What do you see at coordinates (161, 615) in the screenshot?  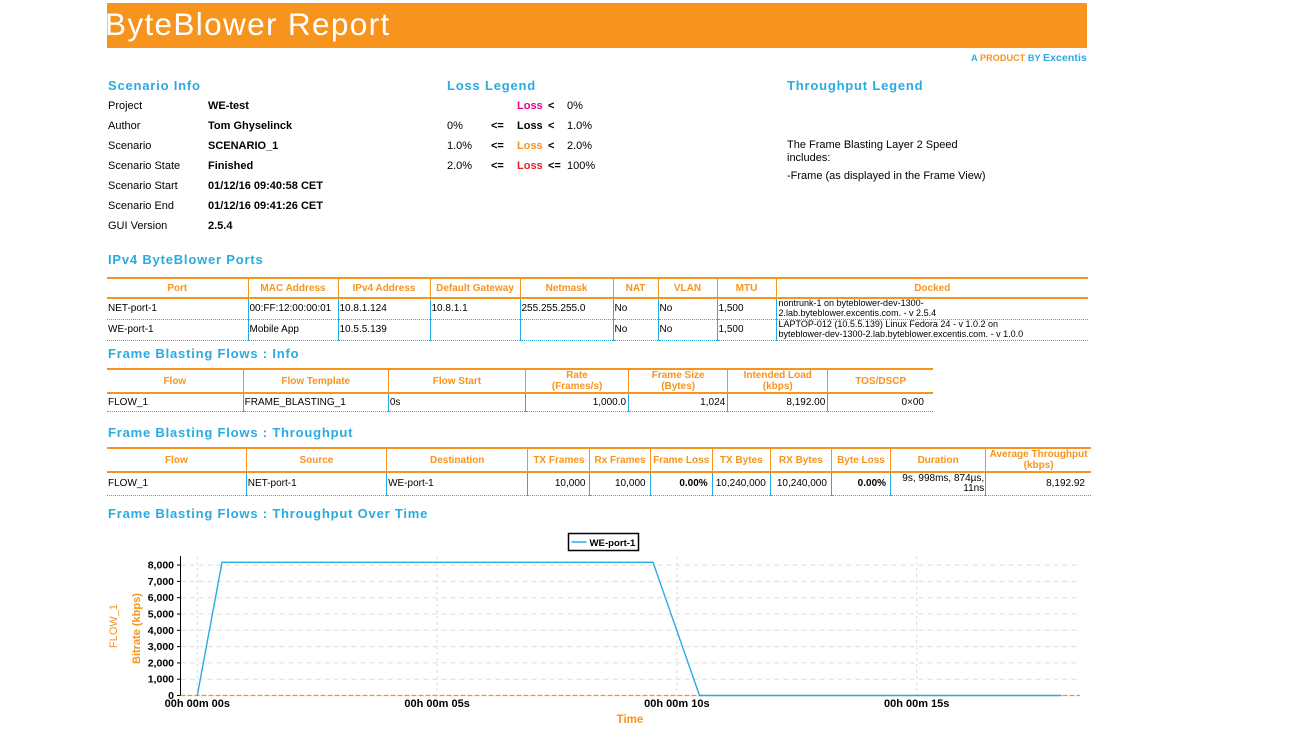 I see `svg-text: 5,000` at bounding box center [161, 615].